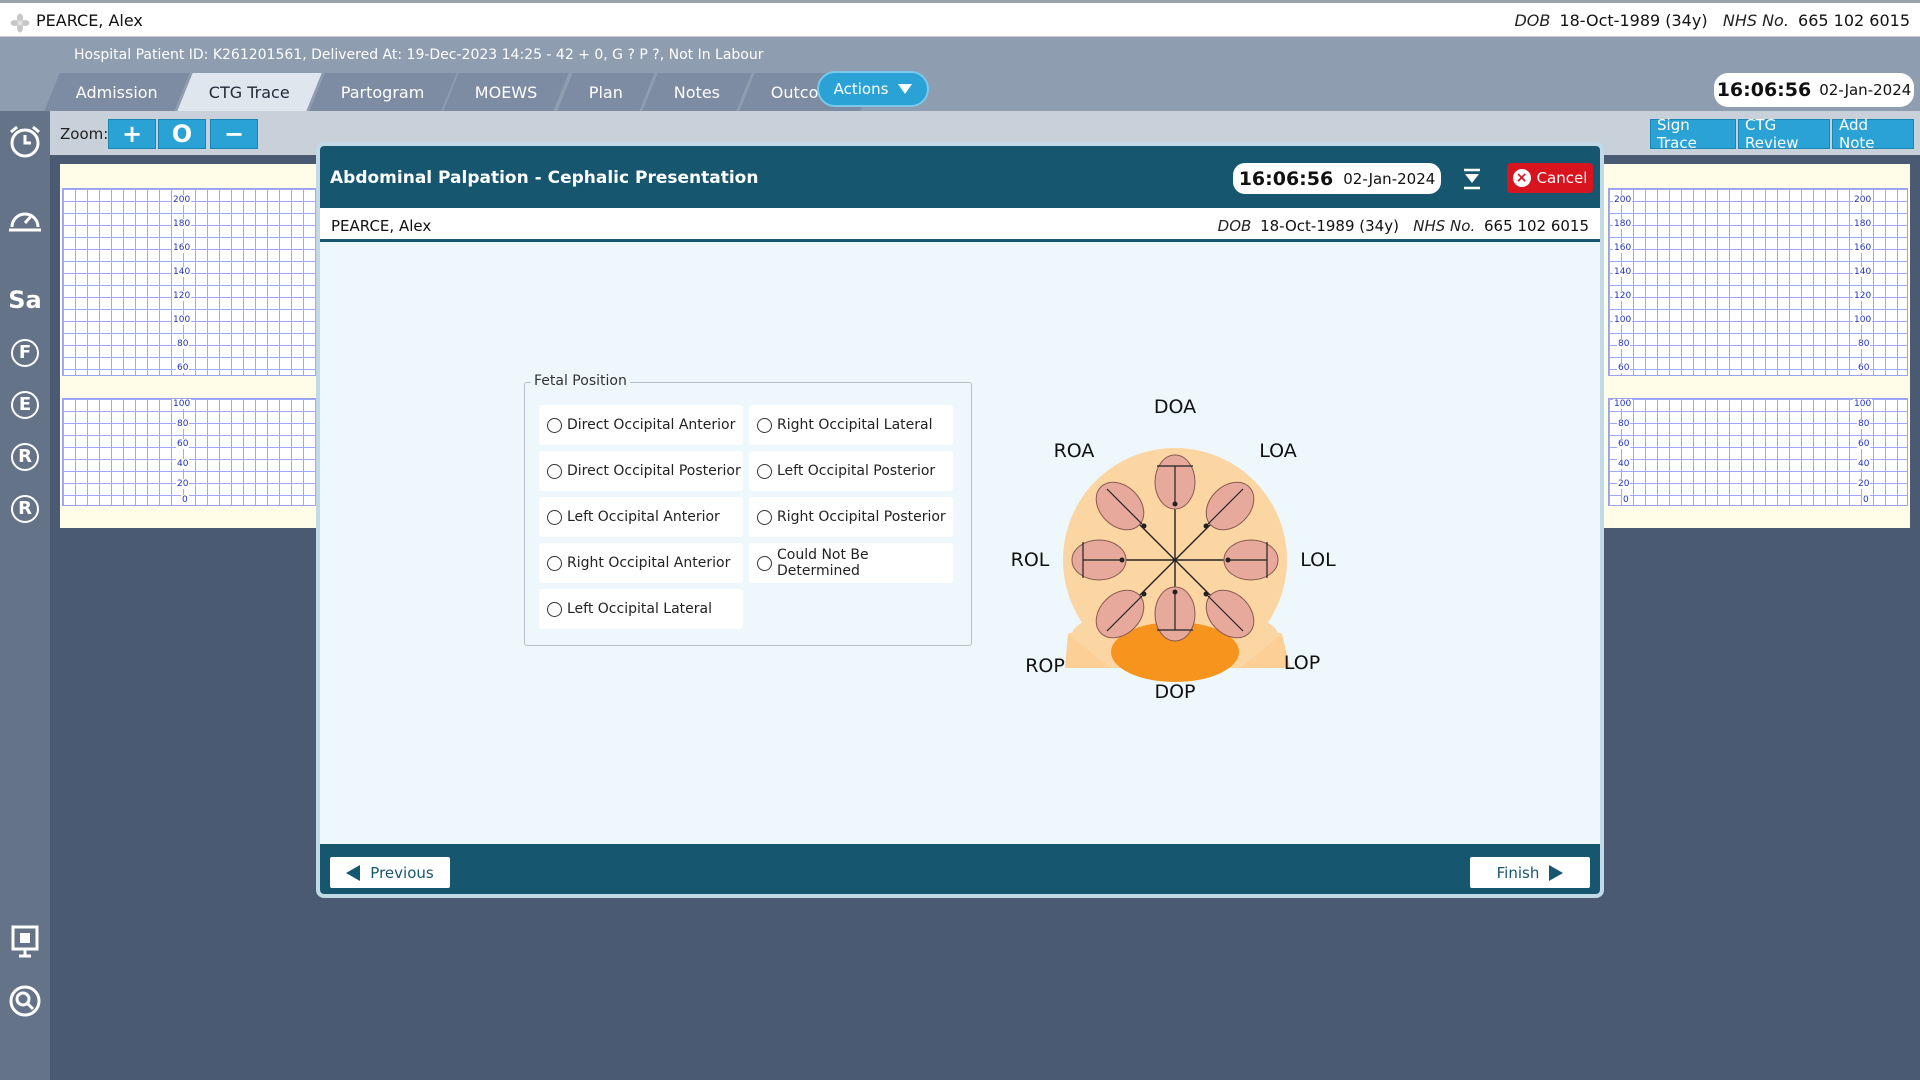 This screenshot has height=1080, width=1920. Describe the element at coordinates (1530, 872) in the screenshot. I see `finish-button: Finish` at that location.